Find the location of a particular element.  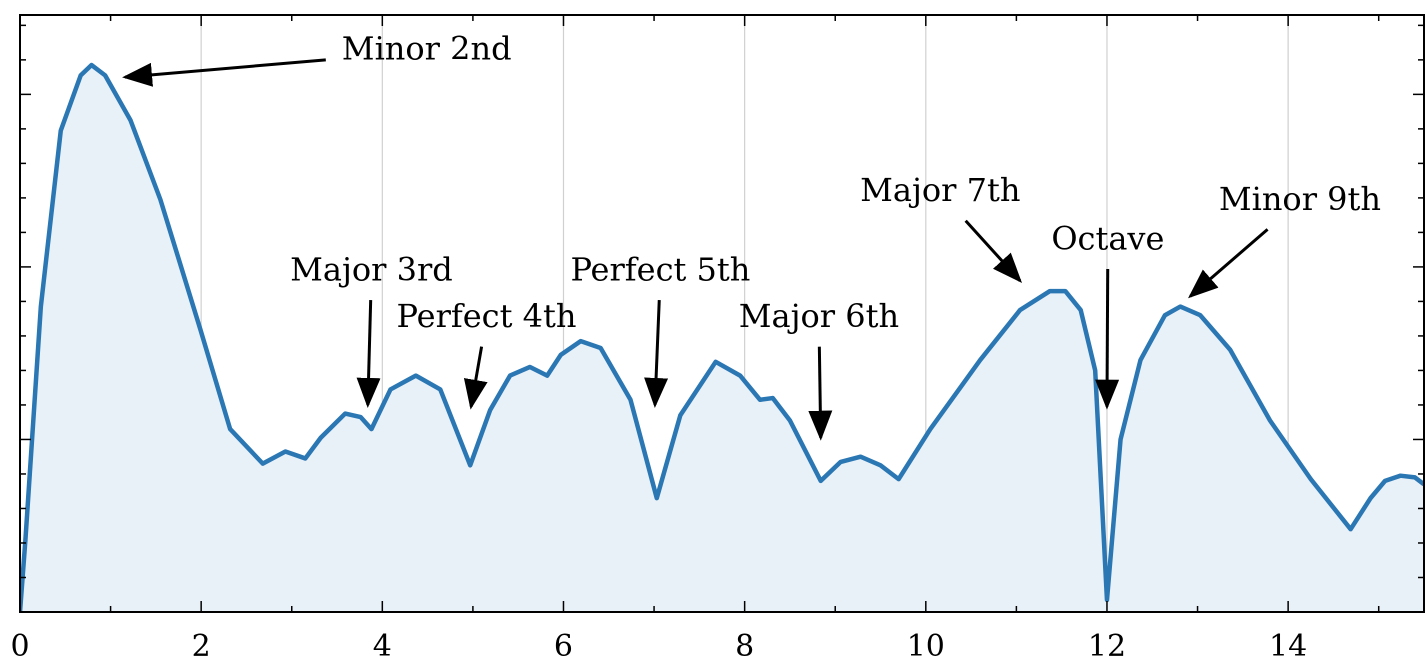

x-tick-label: 14 is located at coordinates (1288, 646).